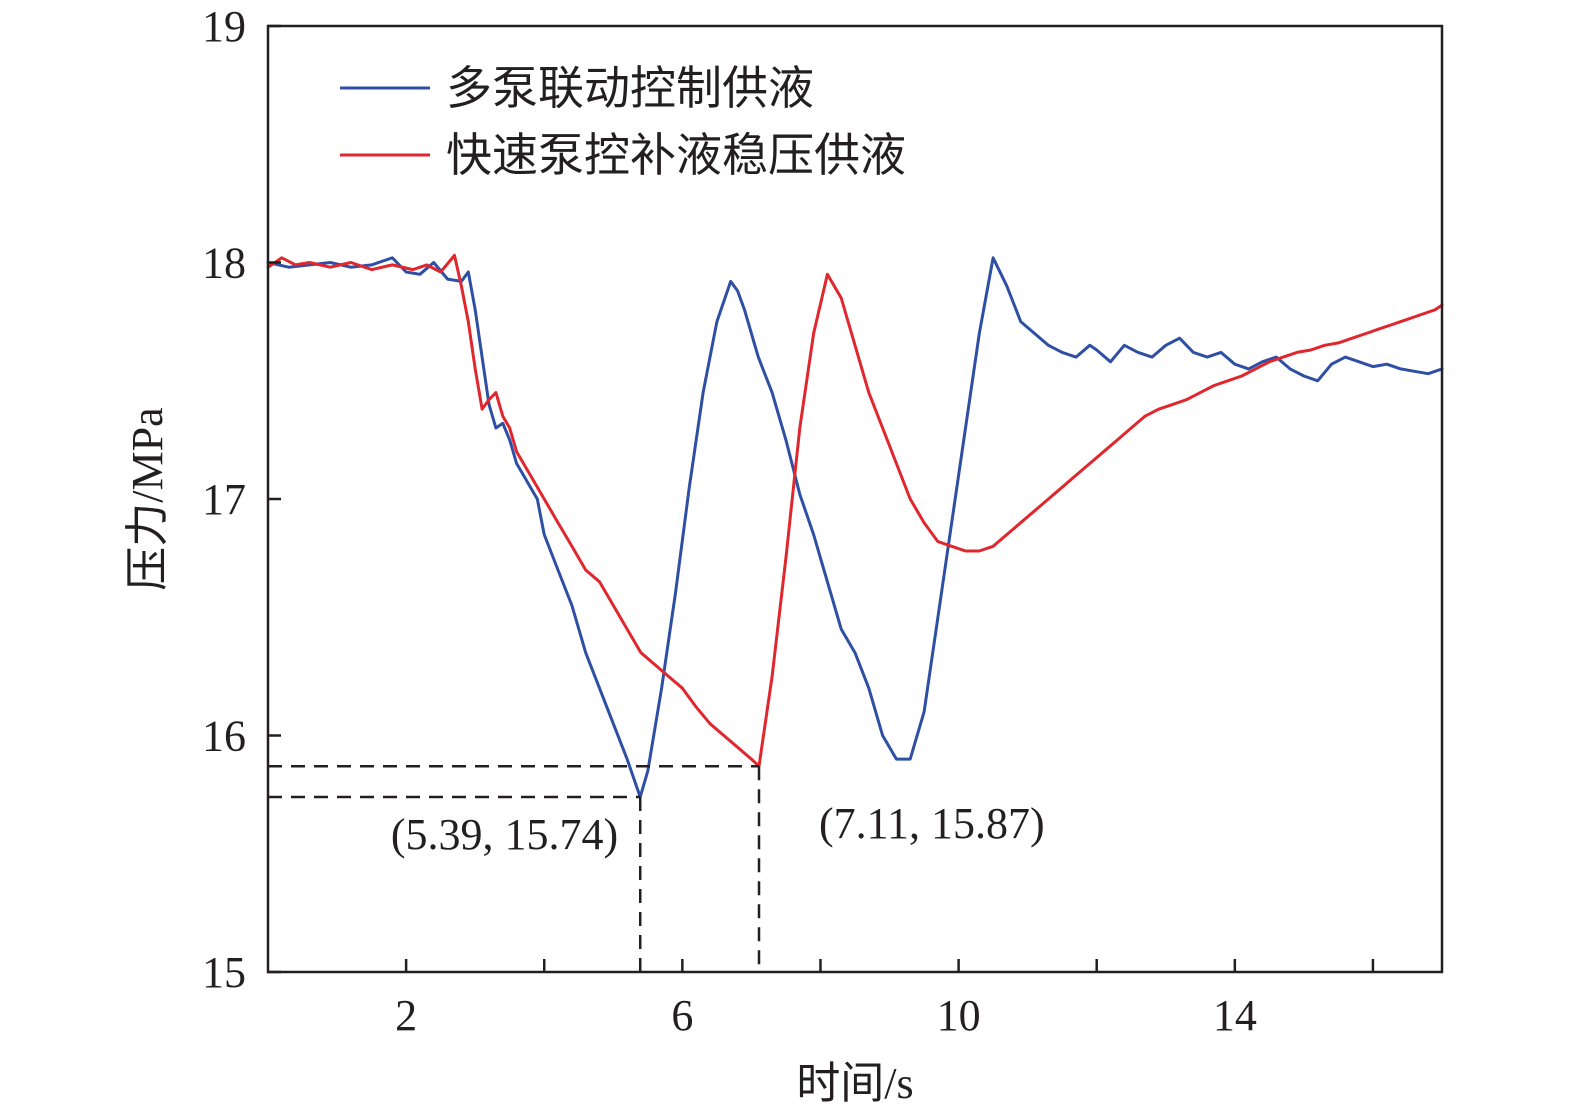 The height and width of the screenshot is (1117, 1575). Describe the element at coordinates (1235, 1015) in the screenshot. I see `x-tick-label: 14` at that location.